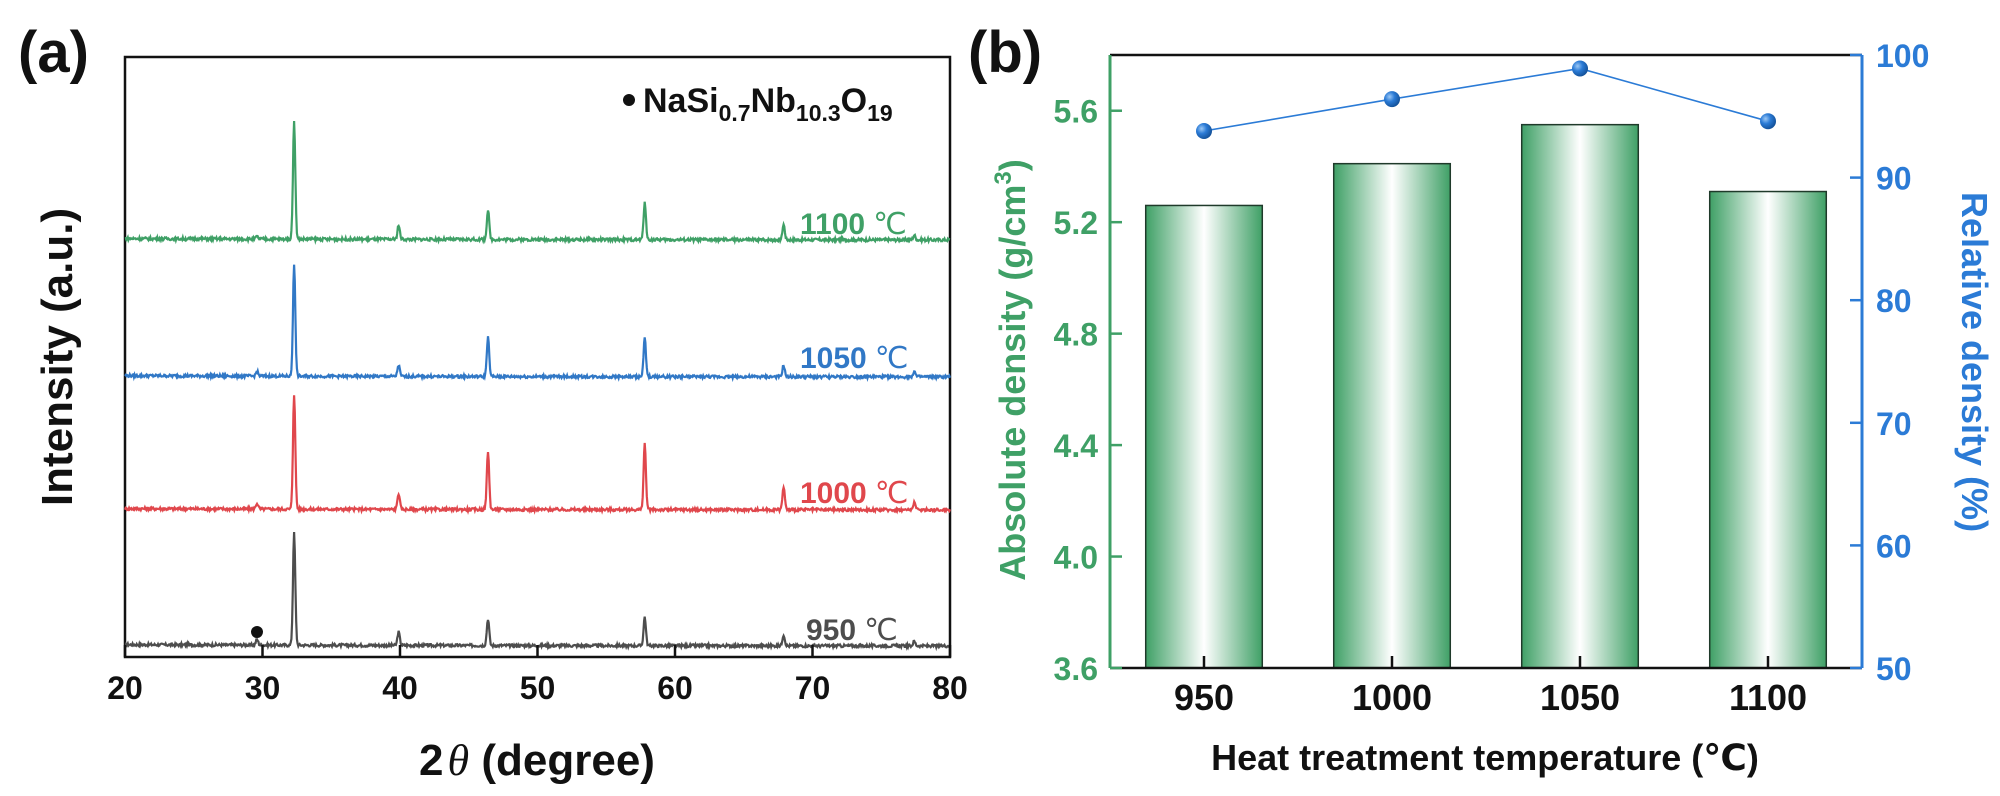 The width and height of the screenshot is (2000, 796). I want to click on series-label-1100-num: 1100, so click(832, 224).